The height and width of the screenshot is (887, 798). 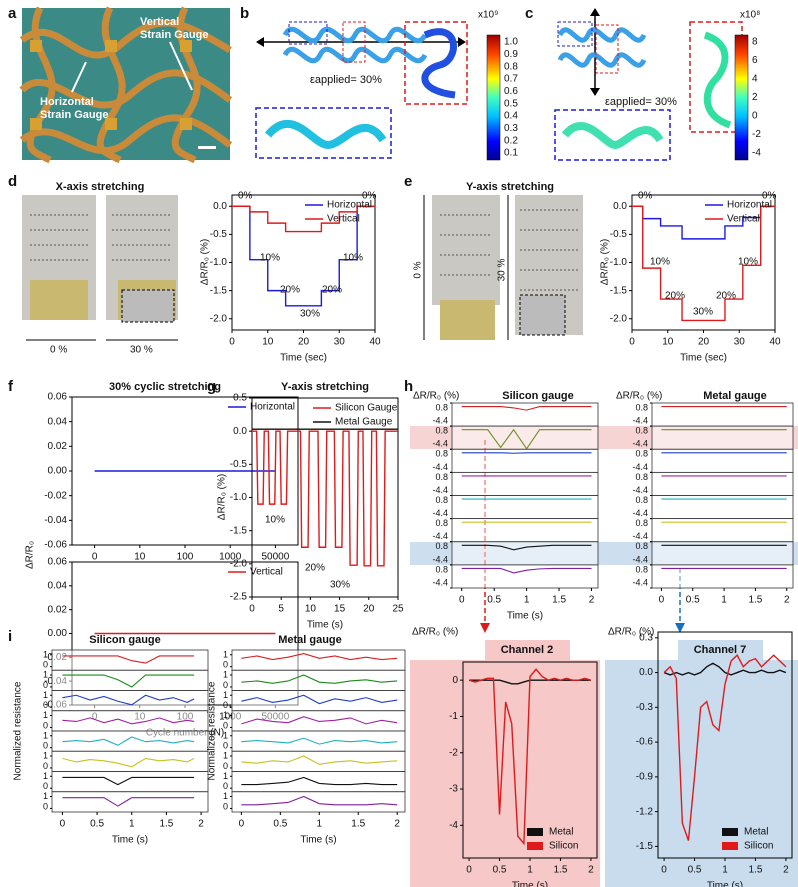 I want to click on panel-label: e, so click(x=408, y=181).